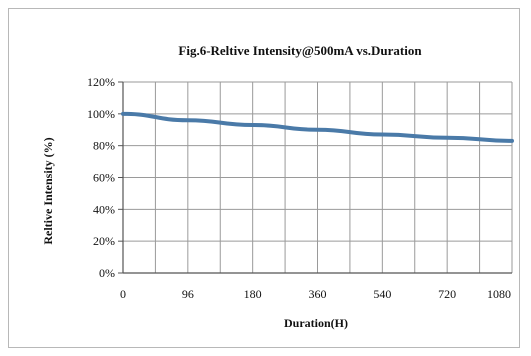 Image resolution: width=531 pixels, height=356 pixels. What do you see at coordinates (104, 146) in the screenshot?
I see `y-tick-label: 80%` at bounding box center [104, 146].